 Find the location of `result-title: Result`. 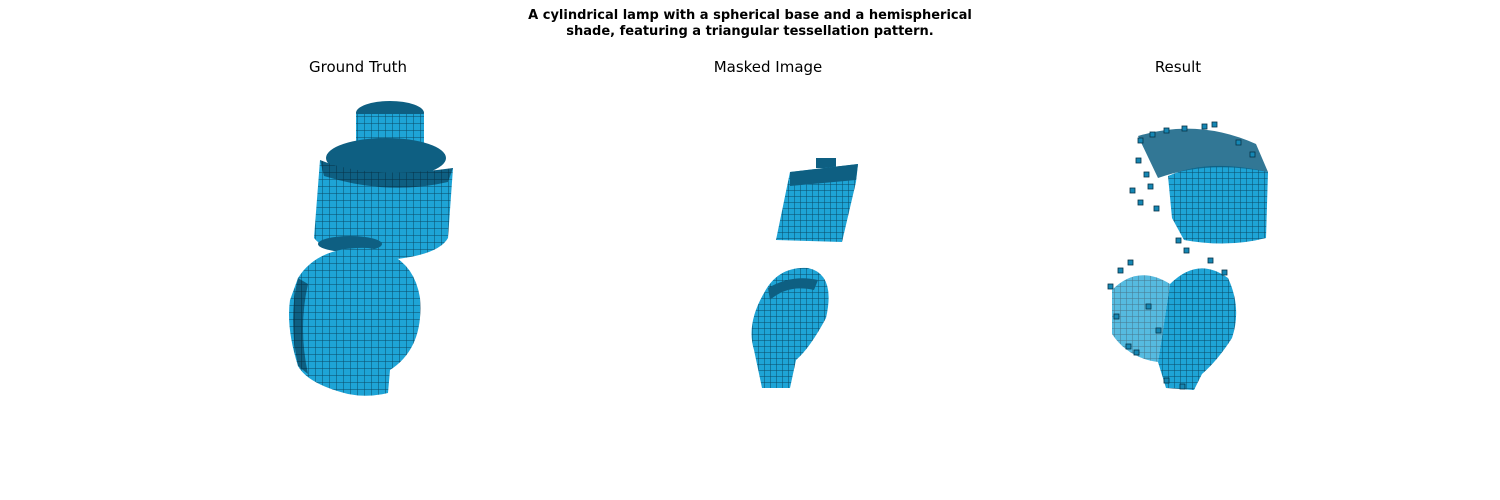

result-title: Result is located at coordinates (1178, 67).